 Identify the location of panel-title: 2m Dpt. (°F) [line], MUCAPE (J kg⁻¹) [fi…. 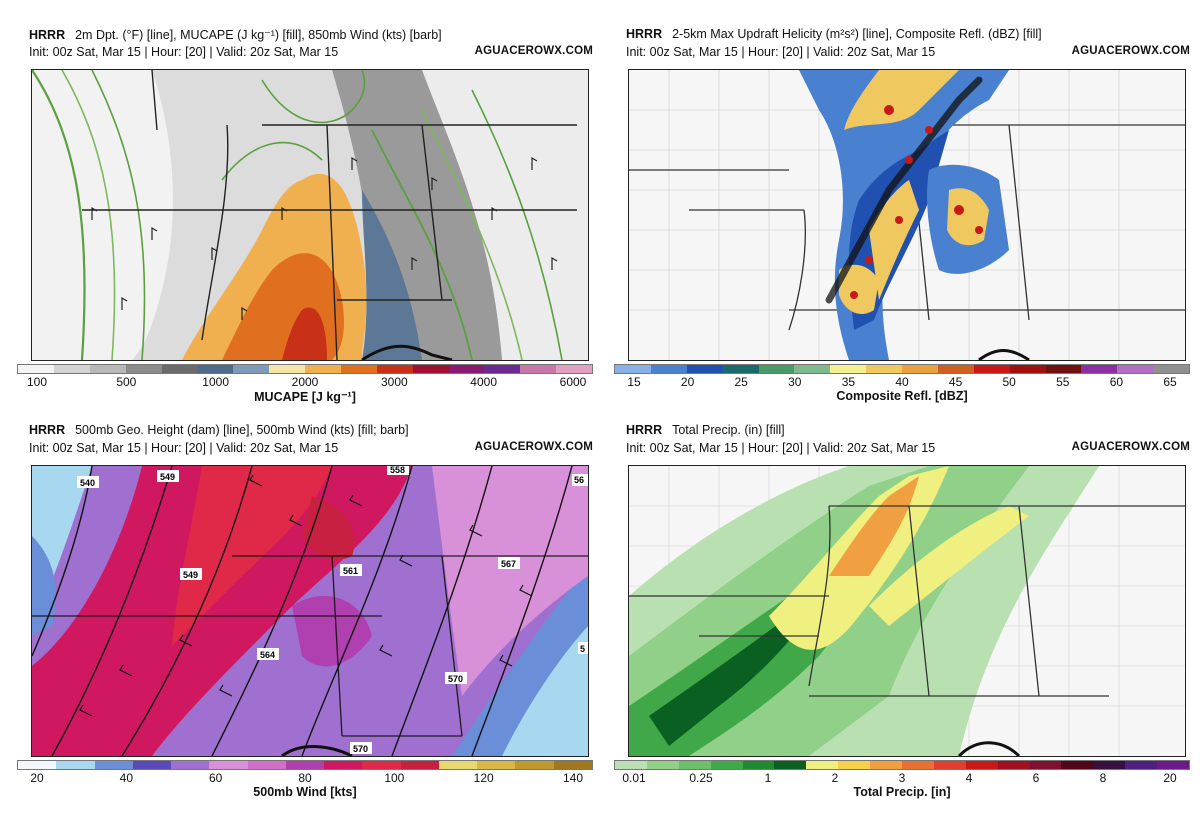
(258, 35).